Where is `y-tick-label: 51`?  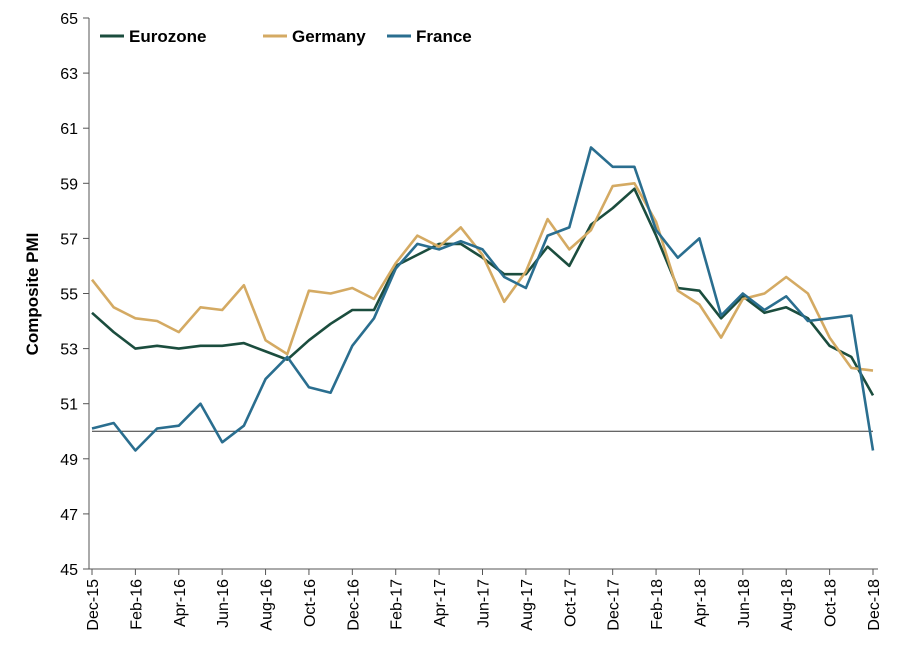
y-tick-label: 51 is located at coordinates (69, 405).